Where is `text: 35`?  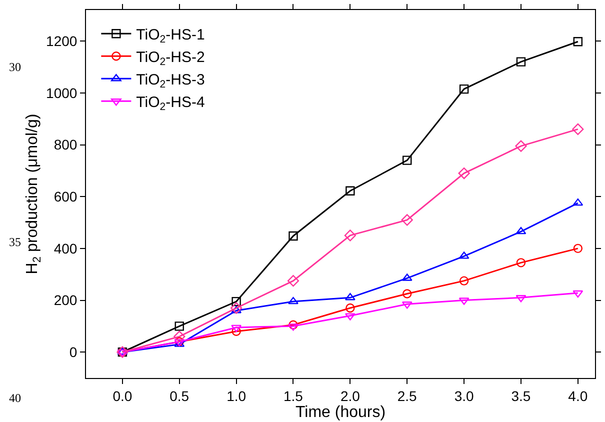
text: 35 is located at coordinates (15, 242).